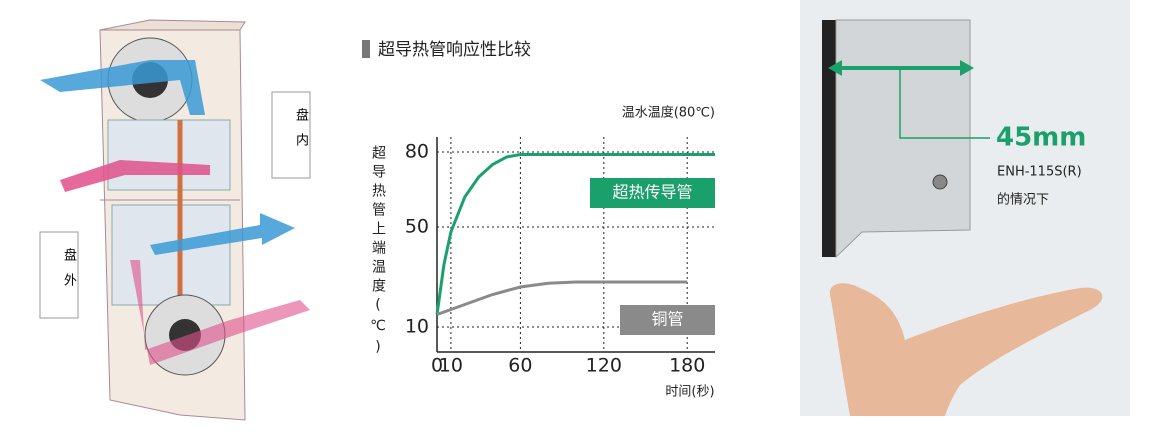  Describe the element at coordinates (966, 349) in the screenshot. I see `hand` at that location.